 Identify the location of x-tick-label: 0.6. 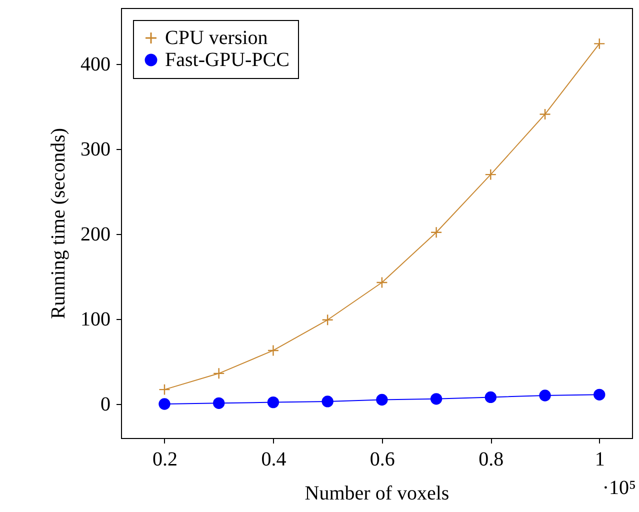
(382, 459).